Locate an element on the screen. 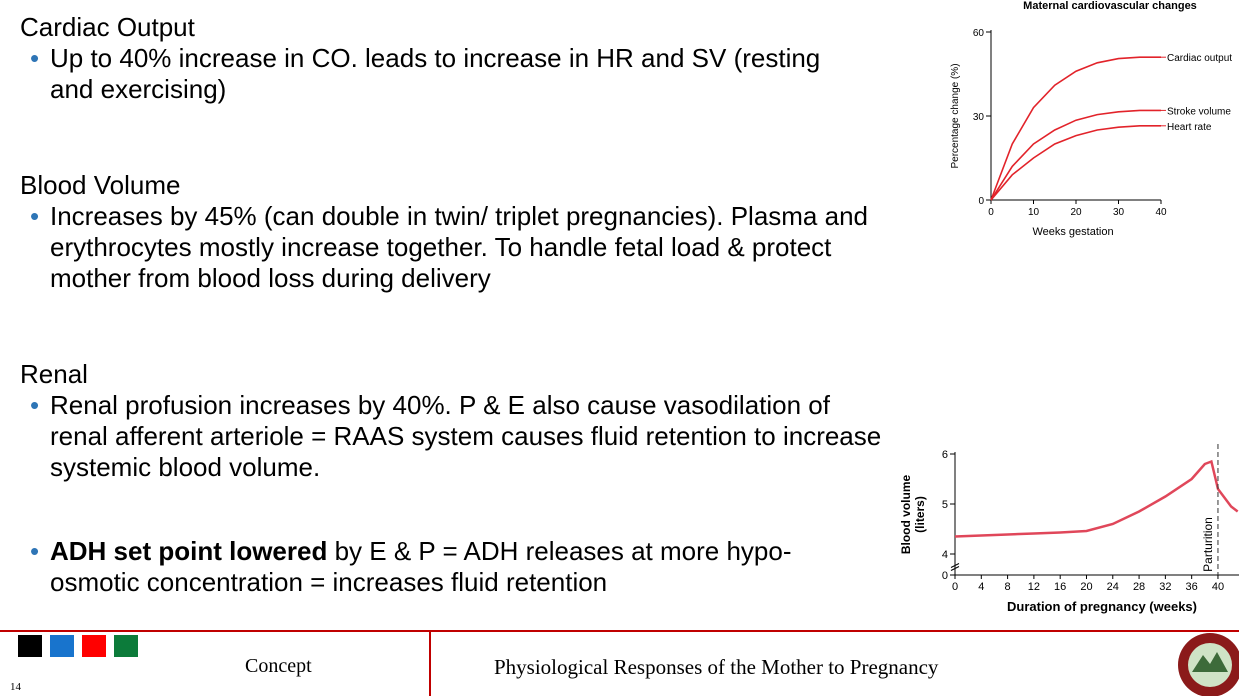 The width and height of the screenshot is (1239, 696). logo is located at coordinates (1208, 664).